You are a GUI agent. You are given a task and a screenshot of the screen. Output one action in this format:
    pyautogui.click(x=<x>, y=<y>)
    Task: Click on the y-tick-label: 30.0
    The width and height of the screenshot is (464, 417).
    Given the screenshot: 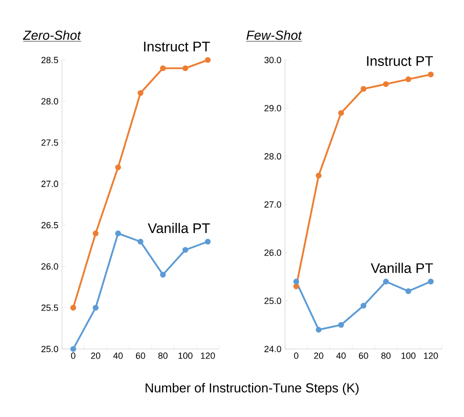 What is the action you would take?
    pyautogui.click(x=273, y=60)
    